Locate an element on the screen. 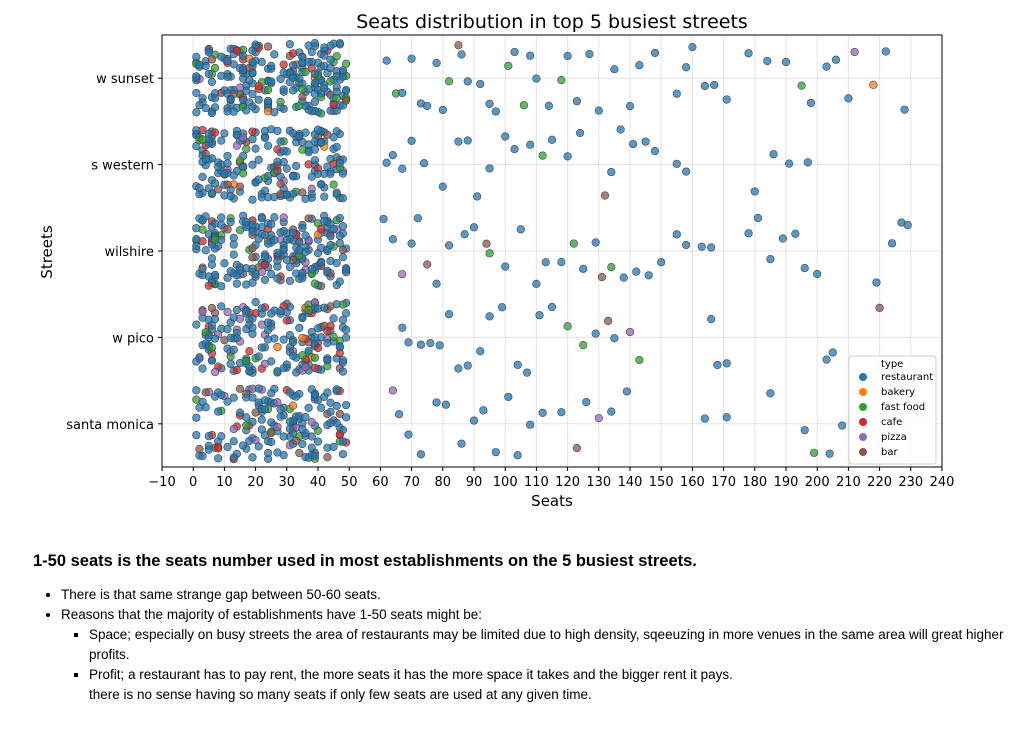  x-tick-label: 240 is located at coordinates (942, 482).